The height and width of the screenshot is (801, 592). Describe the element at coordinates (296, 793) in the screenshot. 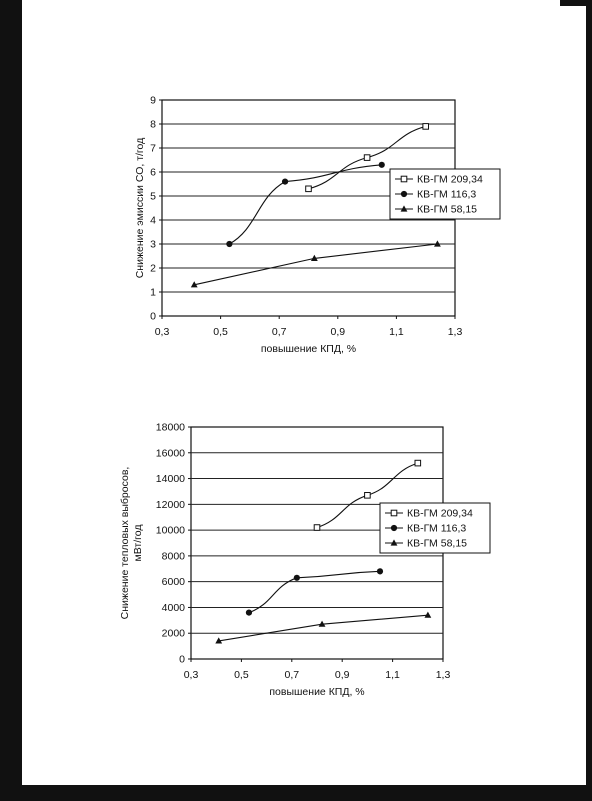

I see `scan-border-bottom` at that location.